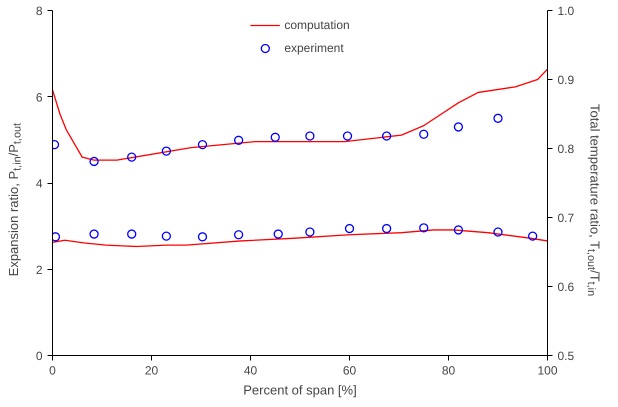 This screenshot has width=618, height=407. What do you see at coordinates (566, 149) in the screenshot?
I see `y2-tick-label: 0.8` at bounding box center [566, 149].